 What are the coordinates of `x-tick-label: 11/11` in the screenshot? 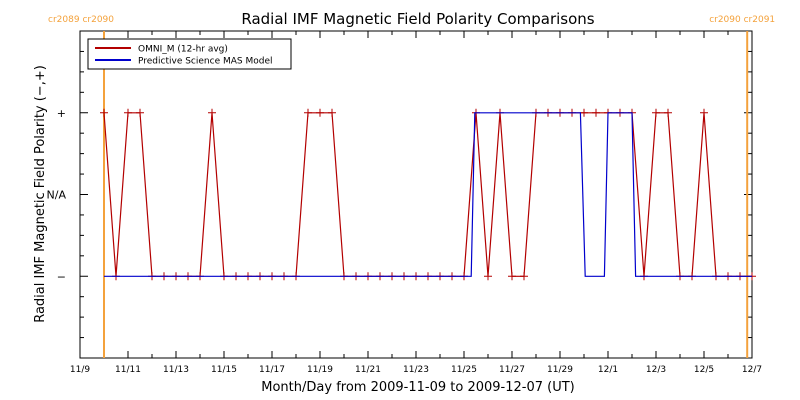 It's located at (128, 370).